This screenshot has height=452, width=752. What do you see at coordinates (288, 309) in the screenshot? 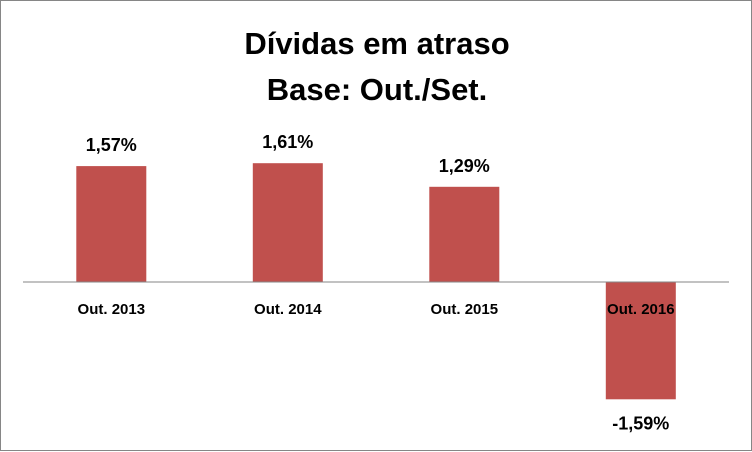
I see `category-label-1: Out. 2014` at bounding box center [288, 309].